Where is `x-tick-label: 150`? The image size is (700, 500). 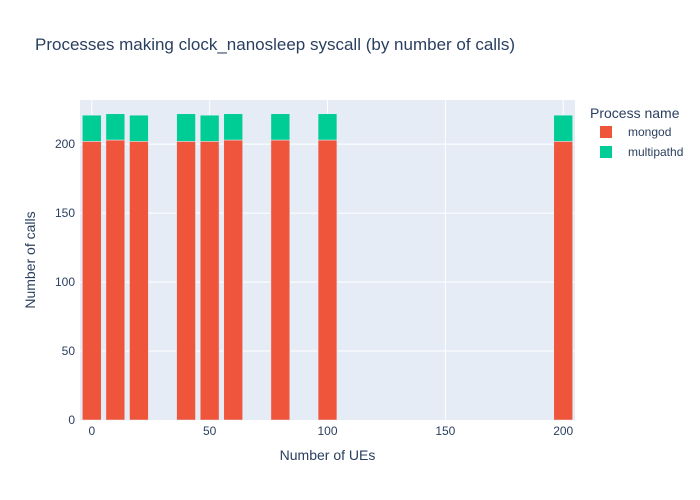 x-tick-label: 150 is located at coordinates (445, 431).